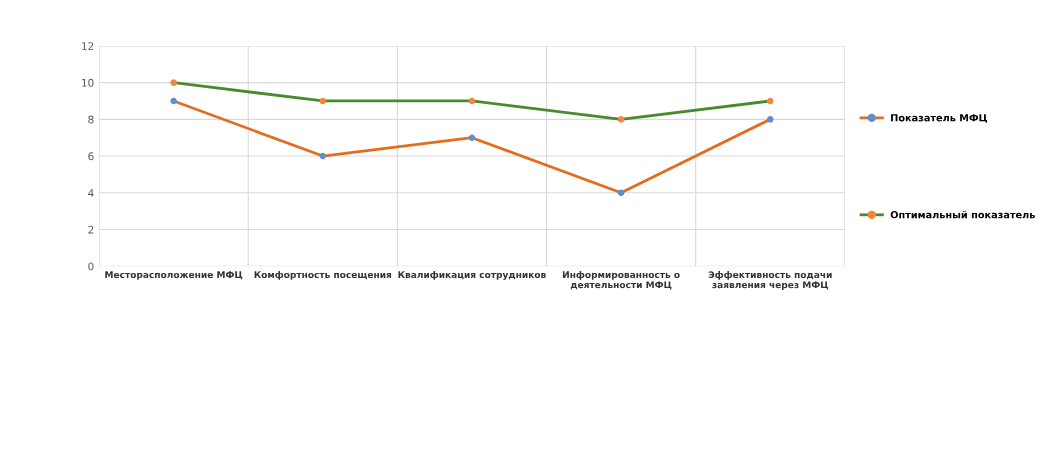 This screenshot has height=459, width=1043. Describe the element at coordinates (88, 82) in the screenshot. I see `y-tick-label: 10` at that location.